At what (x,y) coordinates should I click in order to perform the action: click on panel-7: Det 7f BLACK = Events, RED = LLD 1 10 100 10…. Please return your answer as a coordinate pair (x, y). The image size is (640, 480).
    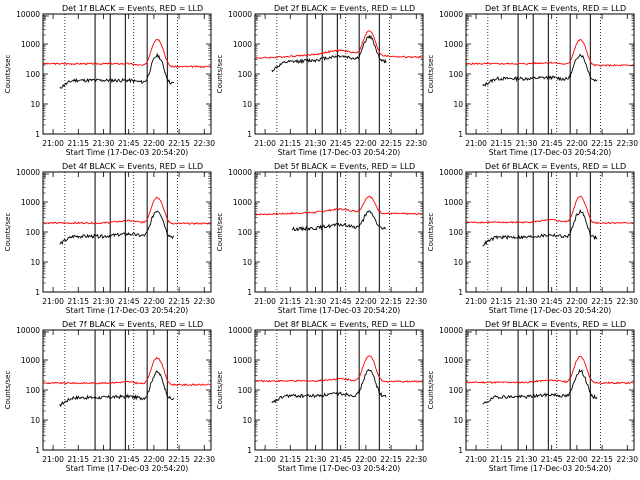
    Looking at the image, I should click on (109, 396).